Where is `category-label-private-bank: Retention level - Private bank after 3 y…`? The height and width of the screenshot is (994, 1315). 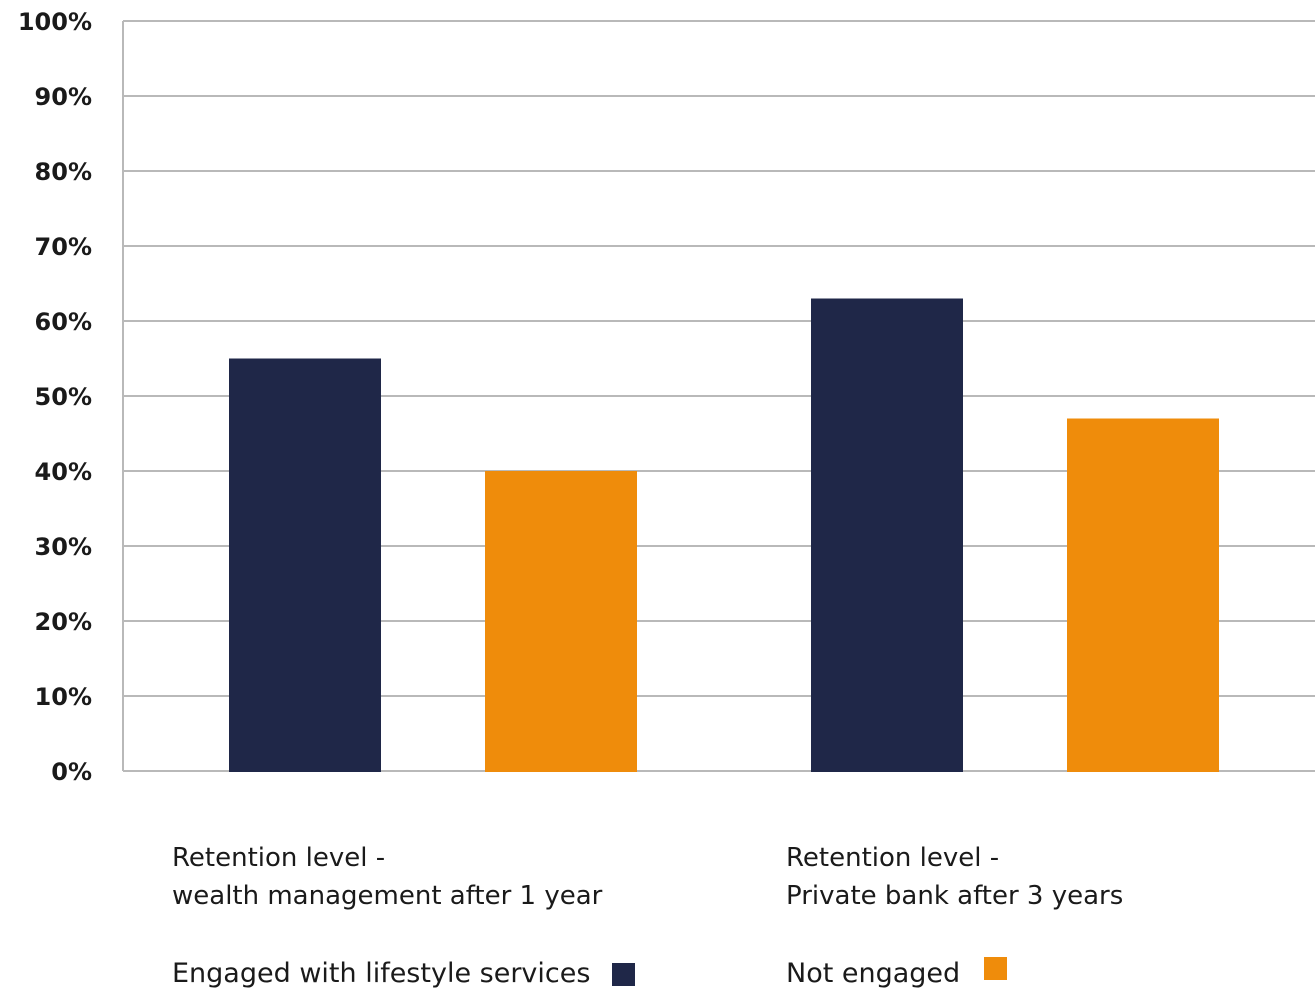 category-label-private-bank: Retention level - Private bank after 3 y… is located at coordinates (954, 877).